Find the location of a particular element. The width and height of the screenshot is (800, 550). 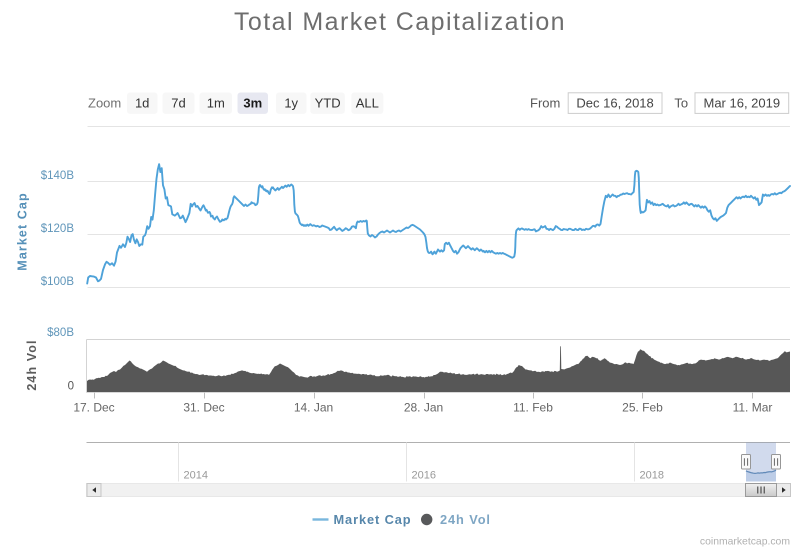

svg-text: 11. Mar is located at coordinates (753, 408).